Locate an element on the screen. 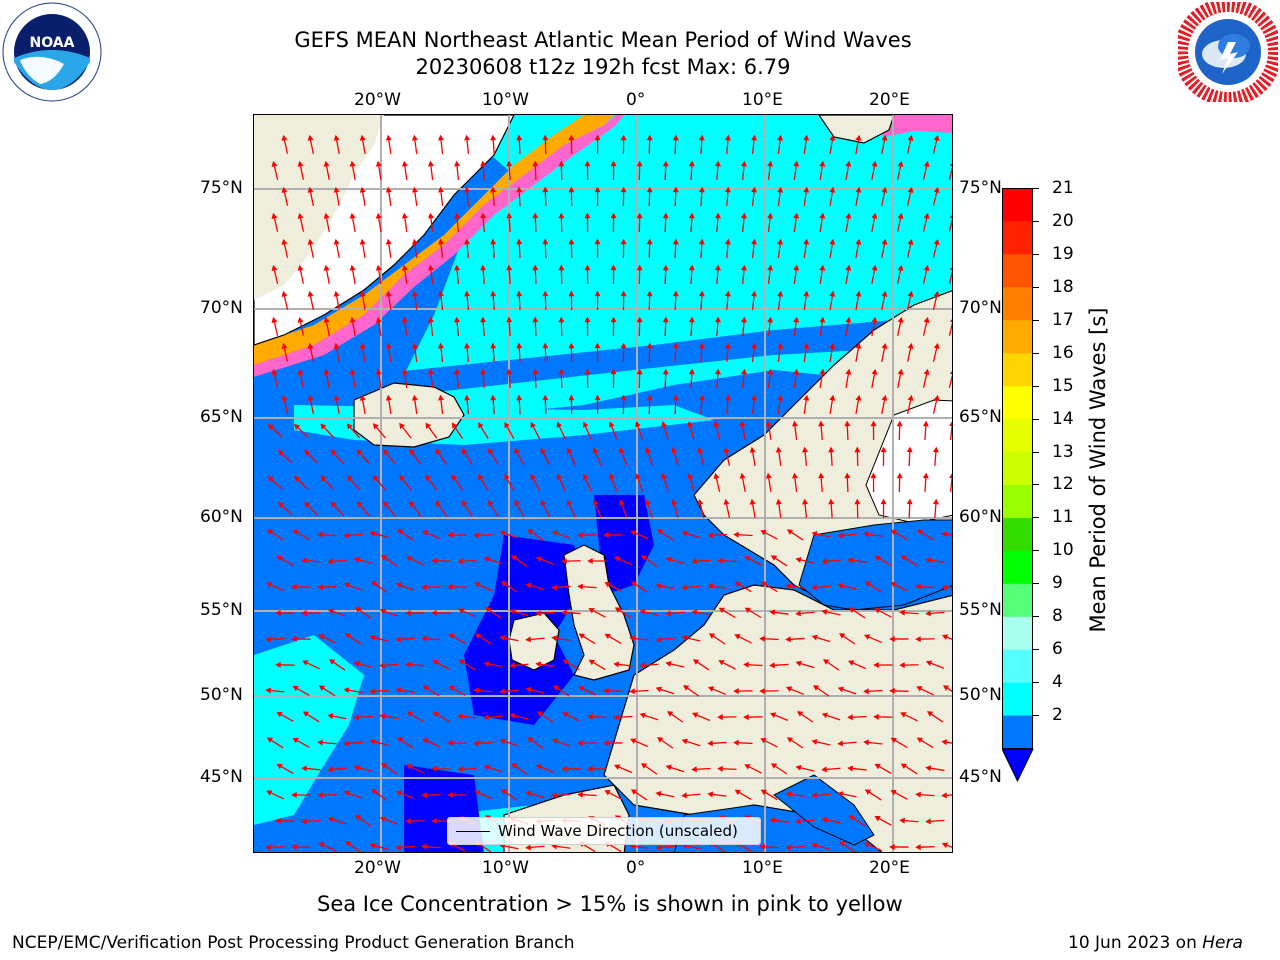 The height and width of the screenshot is (960, 1280). colorbar-tick-label: 6 is located at coordinates (1057, 649).